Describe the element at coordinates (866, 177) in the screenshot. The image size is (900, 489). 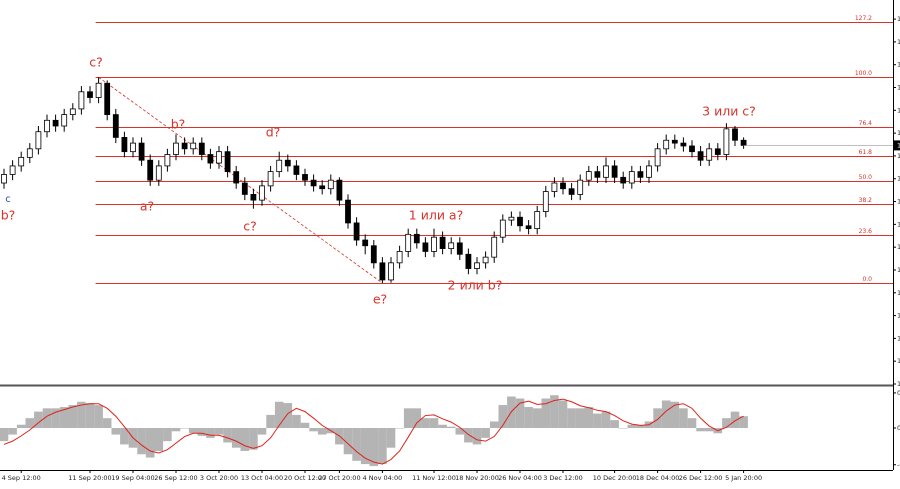
I see `fib-label: 50.0` at that location.